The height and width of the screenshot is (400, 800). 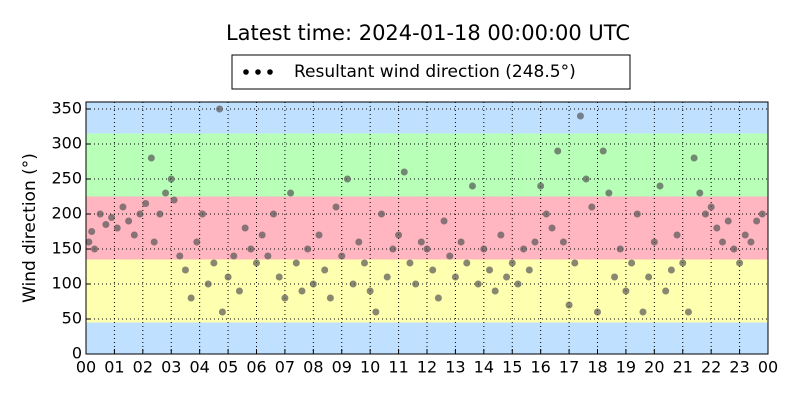 I want to click on x-tick-label: 23, so click(x=739, y=367).